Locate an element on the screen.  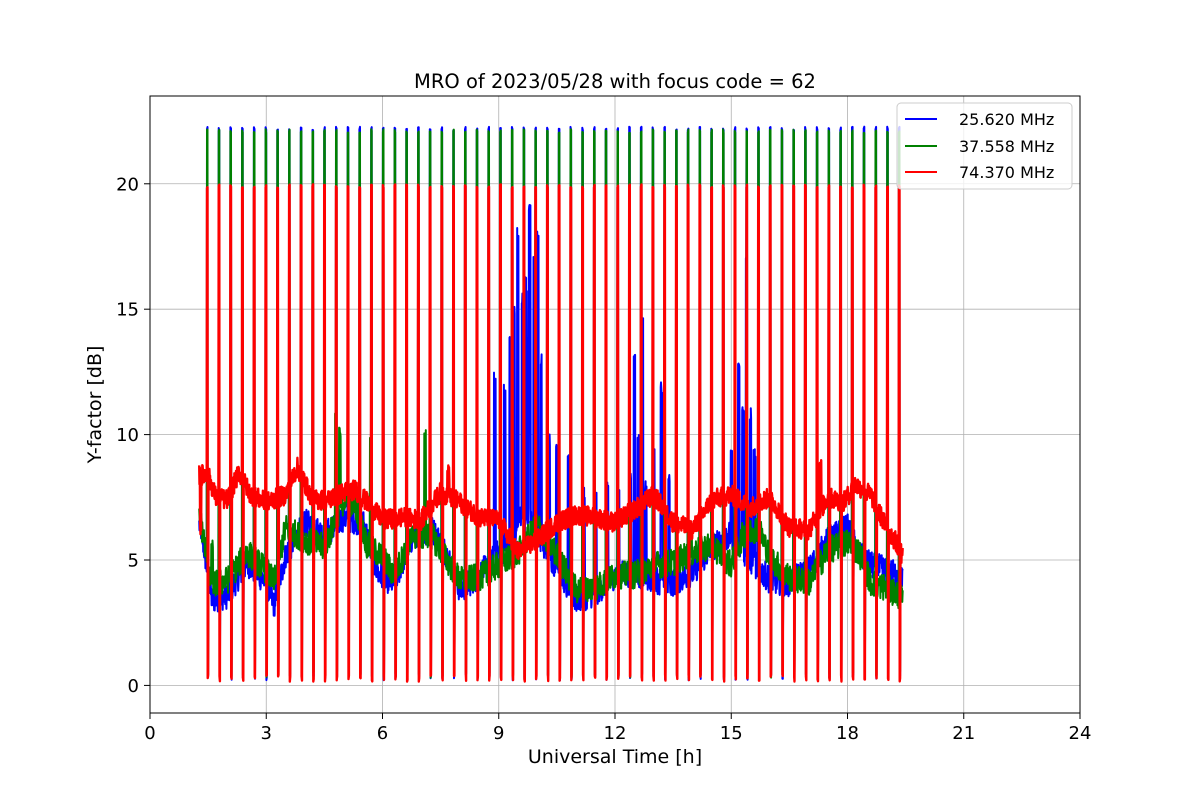
legend: 25.620 MHz 37.558 MHz 74.370 MHz is located at coordinates (984, 146).